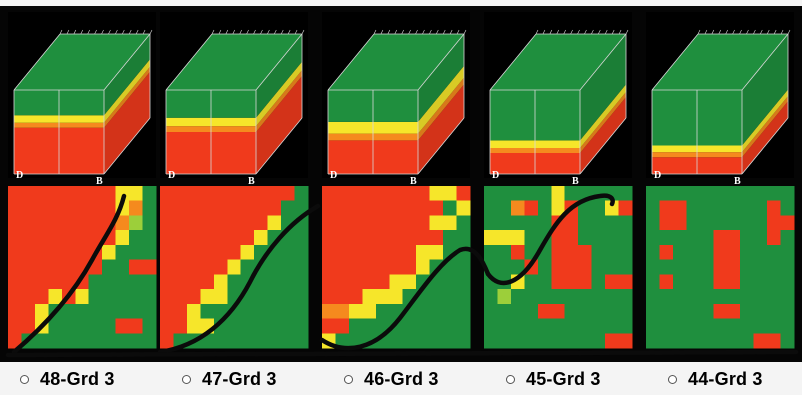 The height and width of the screenshot is (395, 802). Describe the element at coordinates (553, 379) in the screenshot. I see `grade-option-45: 45-Grd 3` at that location.